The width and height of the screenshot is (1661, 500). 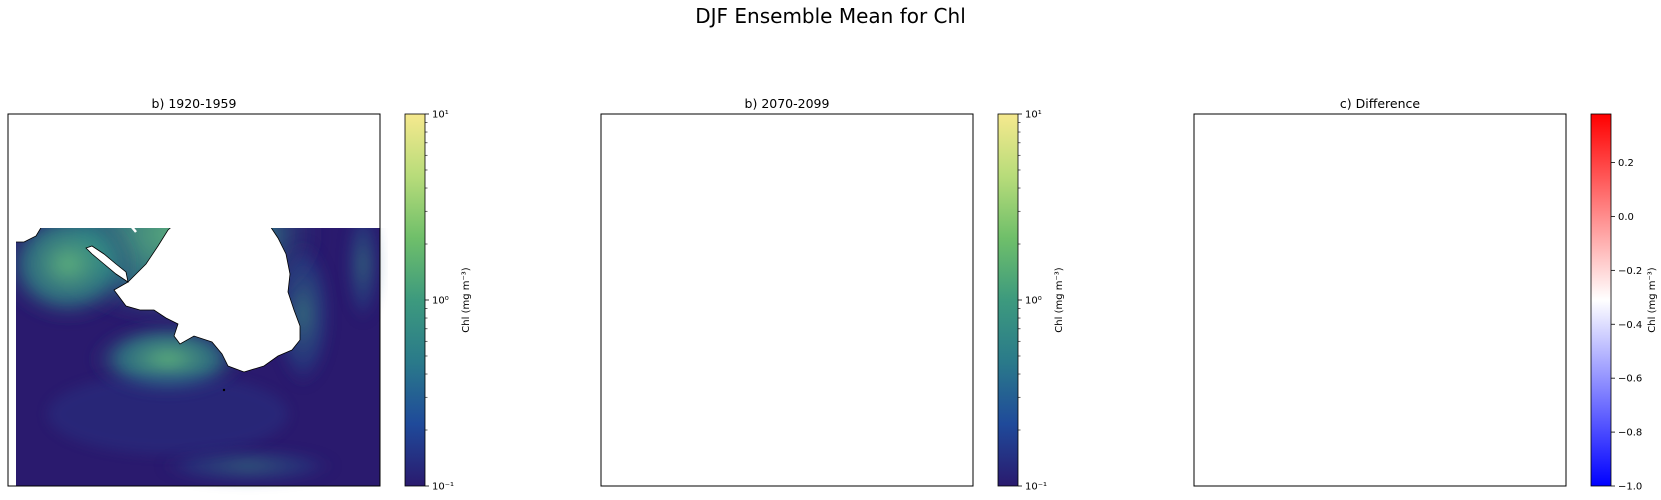 I want to click on diff-faint-blue, so click(x=1394, y=294).